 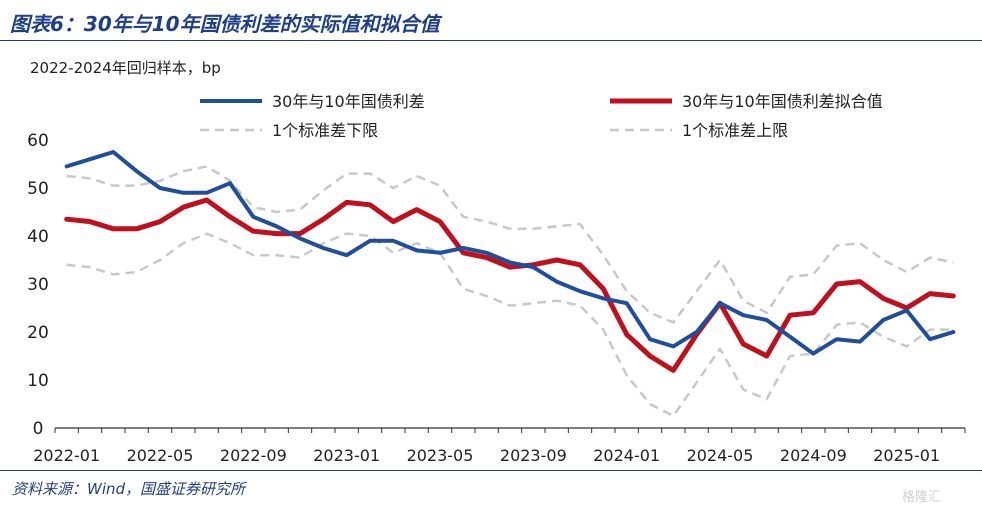 I want to click on x-tick-label: 2024-09, so click(x=813, y=455).